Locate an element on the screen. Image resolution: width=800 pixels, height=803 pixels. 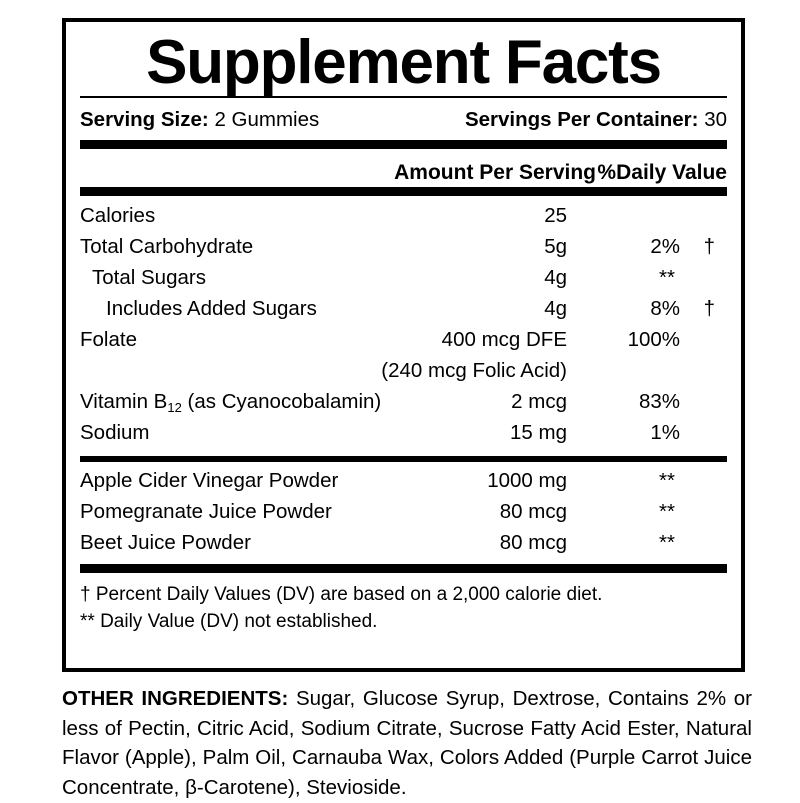
table-row: Total Carbohydrate 5g 2% † is located at coordinates (403, 248).